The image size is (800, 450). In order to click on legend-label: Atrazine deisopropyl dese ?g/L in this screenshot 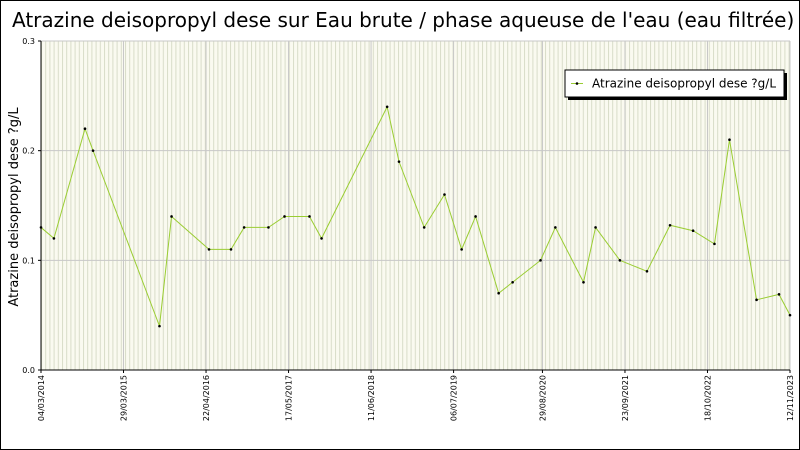, I will do `click(684, 84)`.